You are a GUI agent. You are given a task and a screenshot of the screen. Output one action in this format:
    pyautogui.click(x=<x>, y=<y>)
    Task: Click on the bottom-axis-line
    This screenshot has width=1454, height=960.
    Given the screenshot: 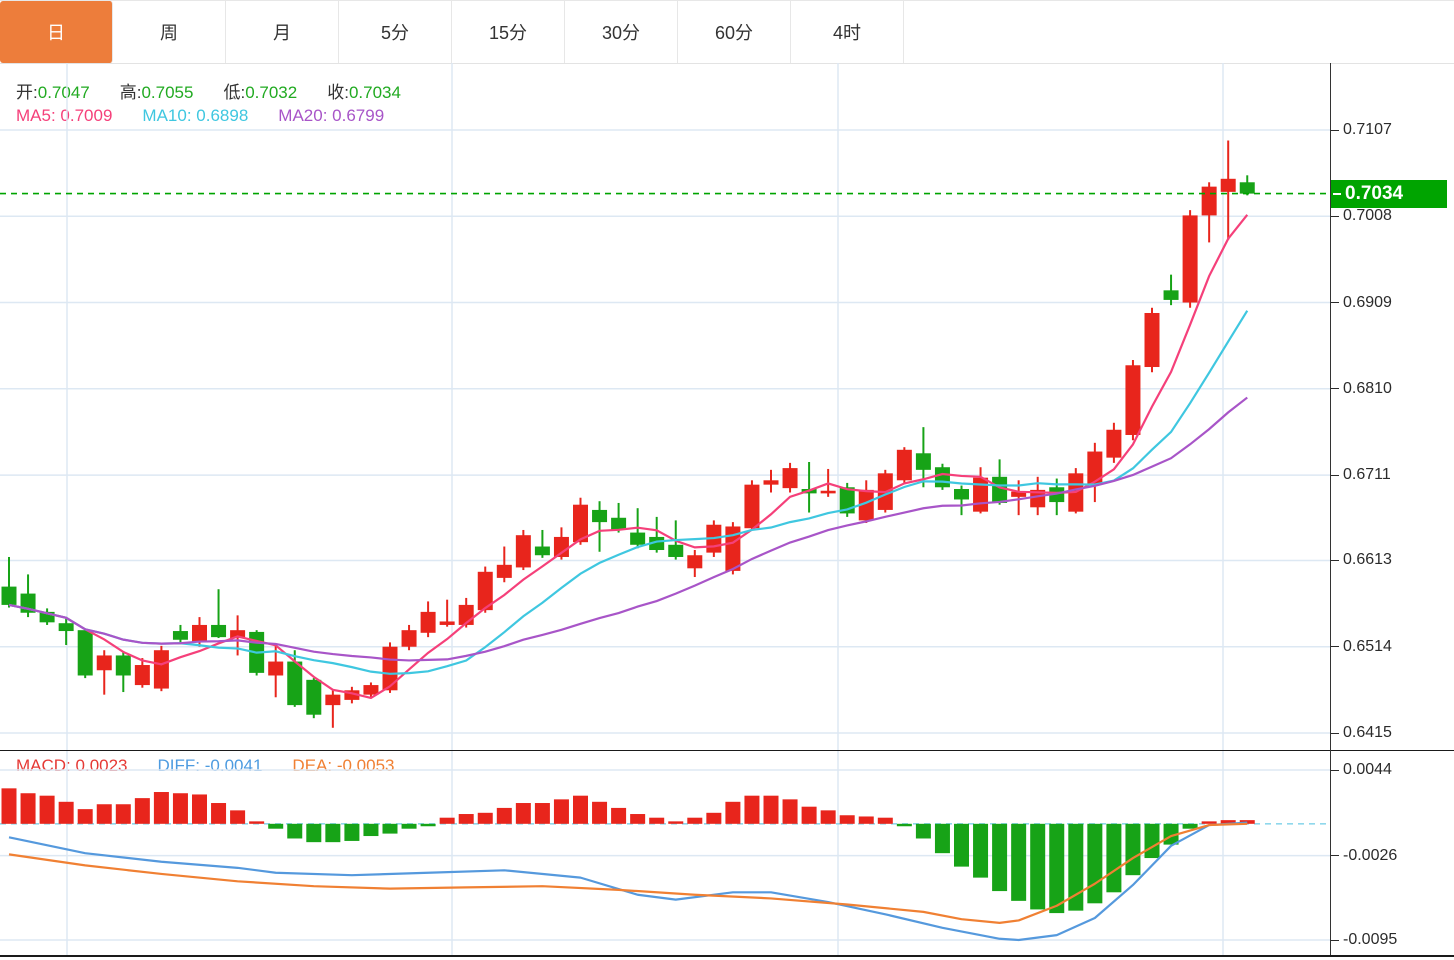 What is the action you would take?
    pyautogui.click(x=727, y=956)
    